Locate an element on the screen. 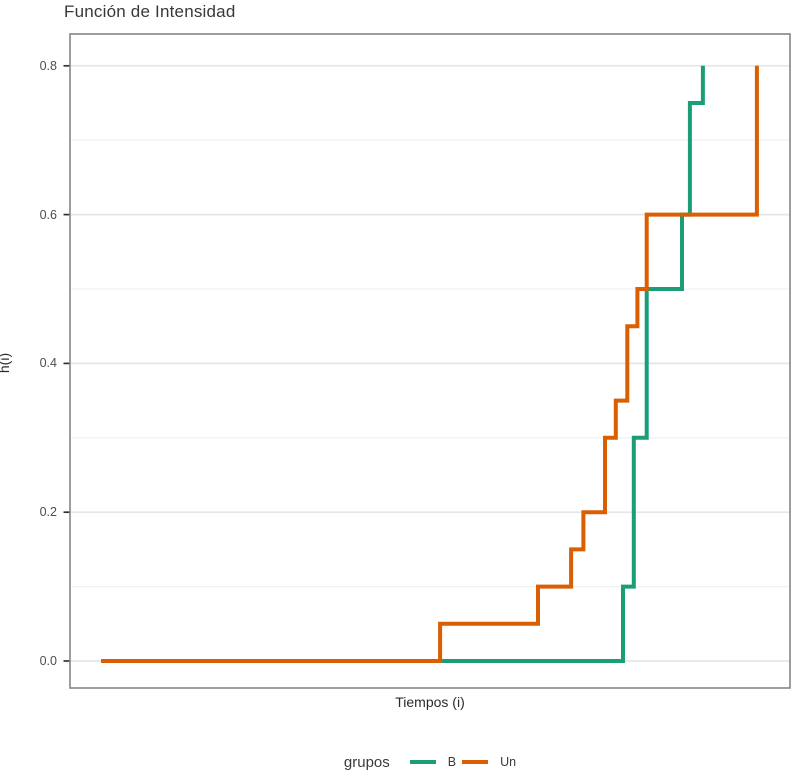 This screenshot has width=795, height=779. y-tick-label: 0.2 is located at coordinates (48, 512).